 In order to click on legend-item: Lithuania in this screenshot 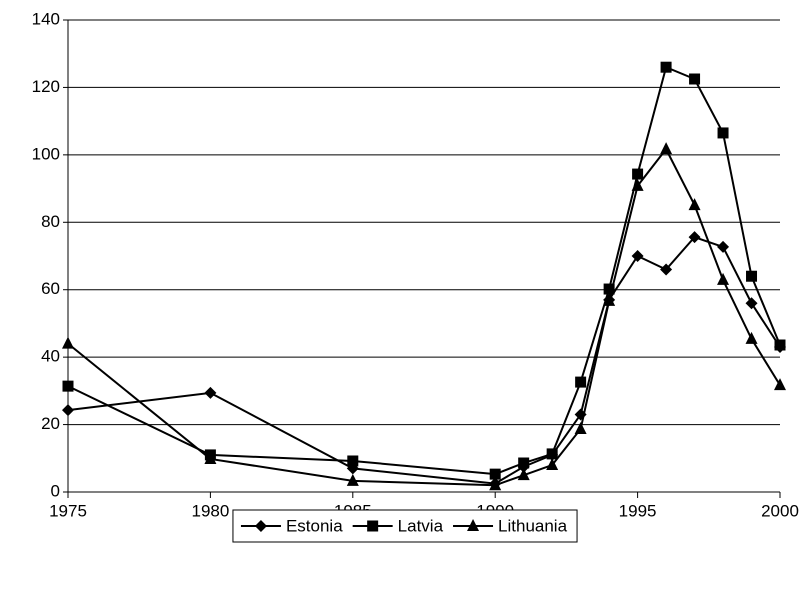, I will do `click(510, 525)`.